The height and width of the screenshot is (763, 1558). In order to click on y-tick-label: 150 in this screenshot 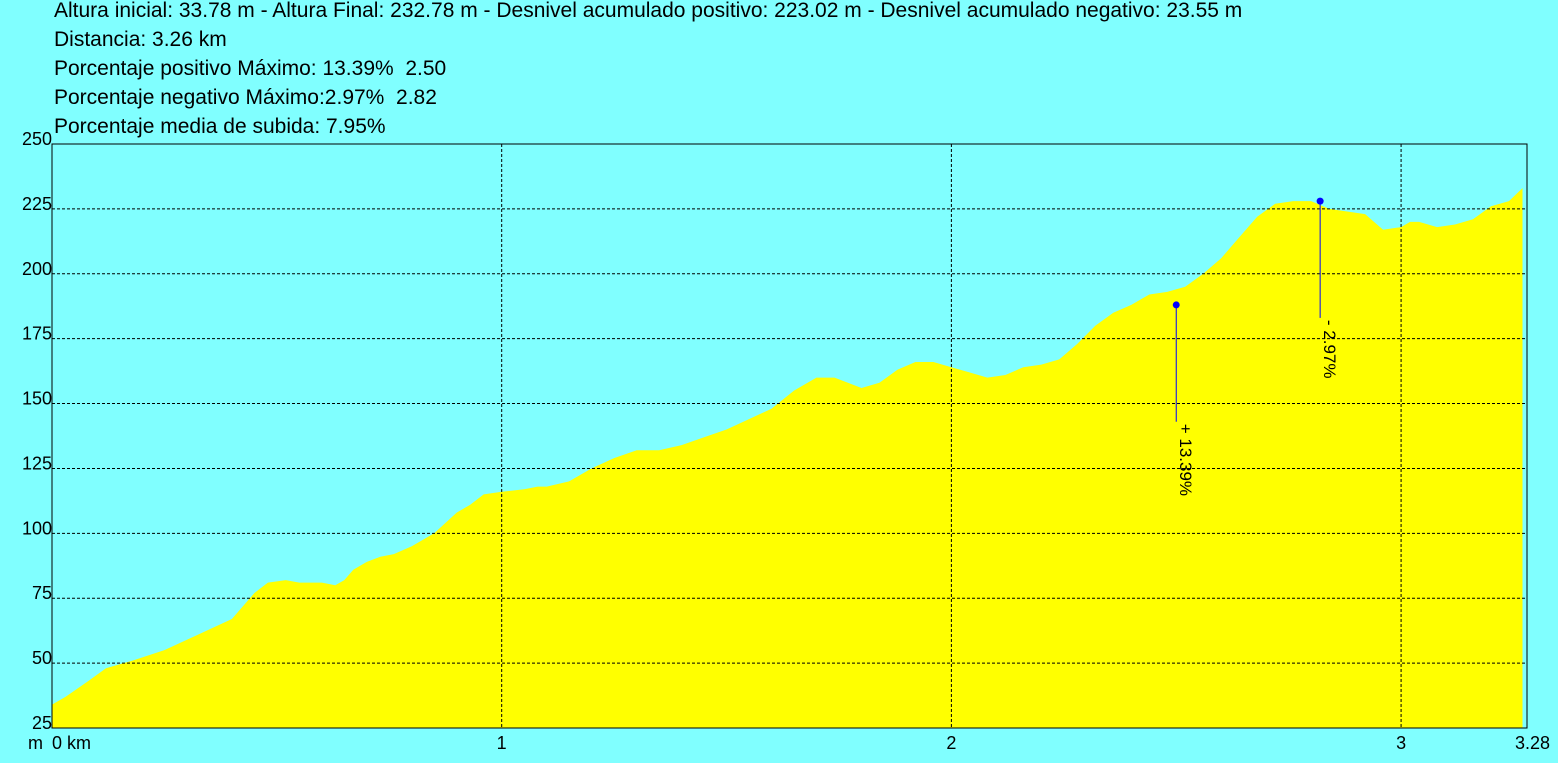, I will do `click(37, 399)`.